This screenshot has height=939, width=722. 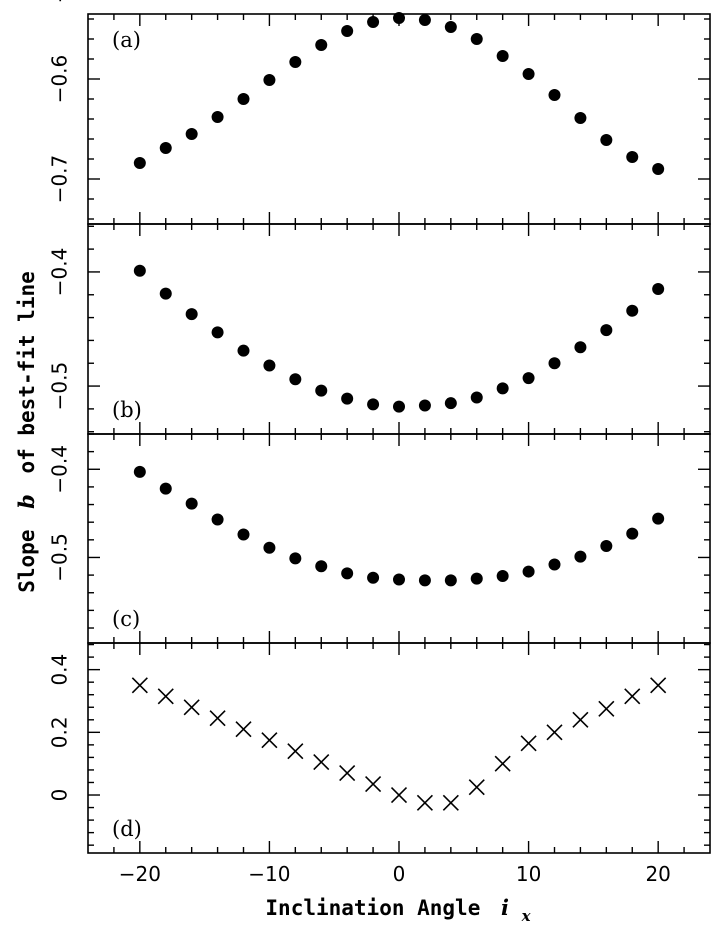 What do you see at coordinates (60, 469) in the screenshot?
I see `y-tick-label: −0.4` at bounding box center [60, 469].